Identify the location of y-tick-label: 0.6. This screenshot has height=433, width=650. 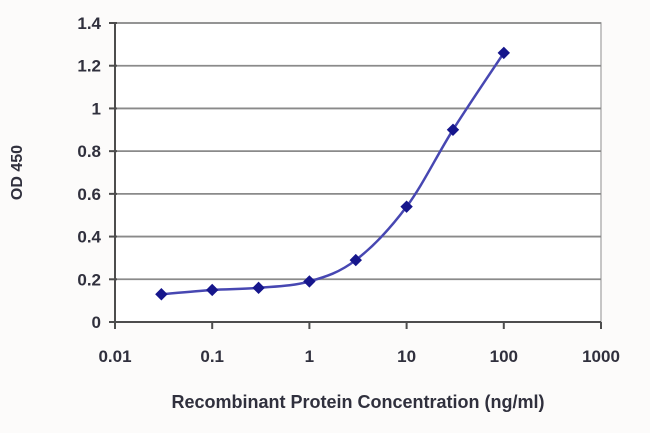
(89, 194).